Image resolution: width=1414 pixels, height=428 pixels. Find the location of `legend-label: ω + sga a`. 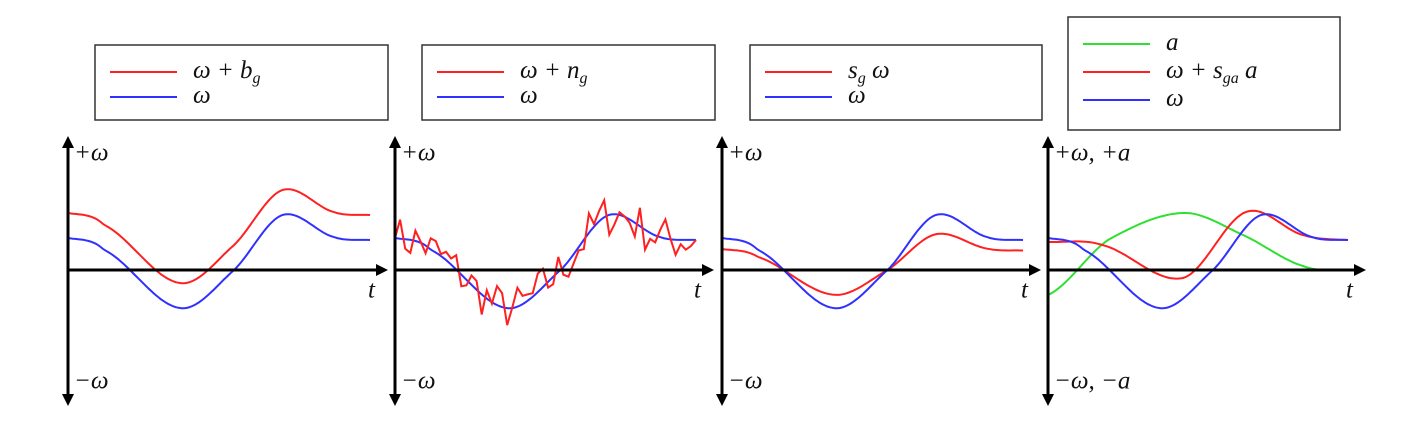

legend-label: ω + sga a is located at coordinates (1212, 72).